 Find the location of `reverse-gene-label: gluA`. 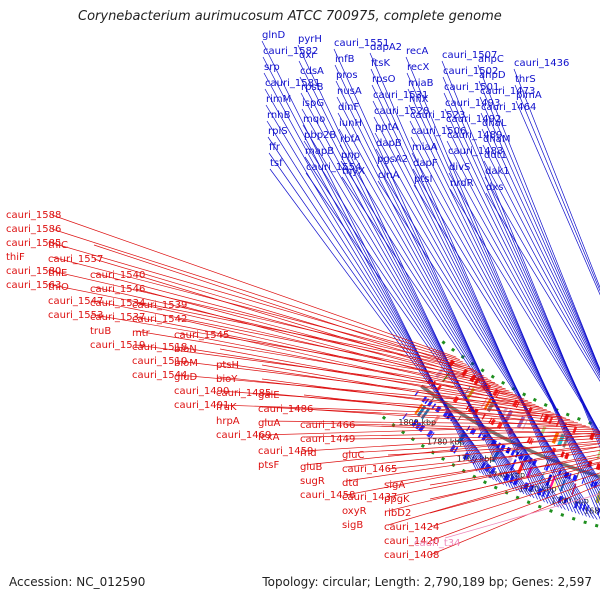

reverse-gene-label: gluA is located at coordinates (269, 423).